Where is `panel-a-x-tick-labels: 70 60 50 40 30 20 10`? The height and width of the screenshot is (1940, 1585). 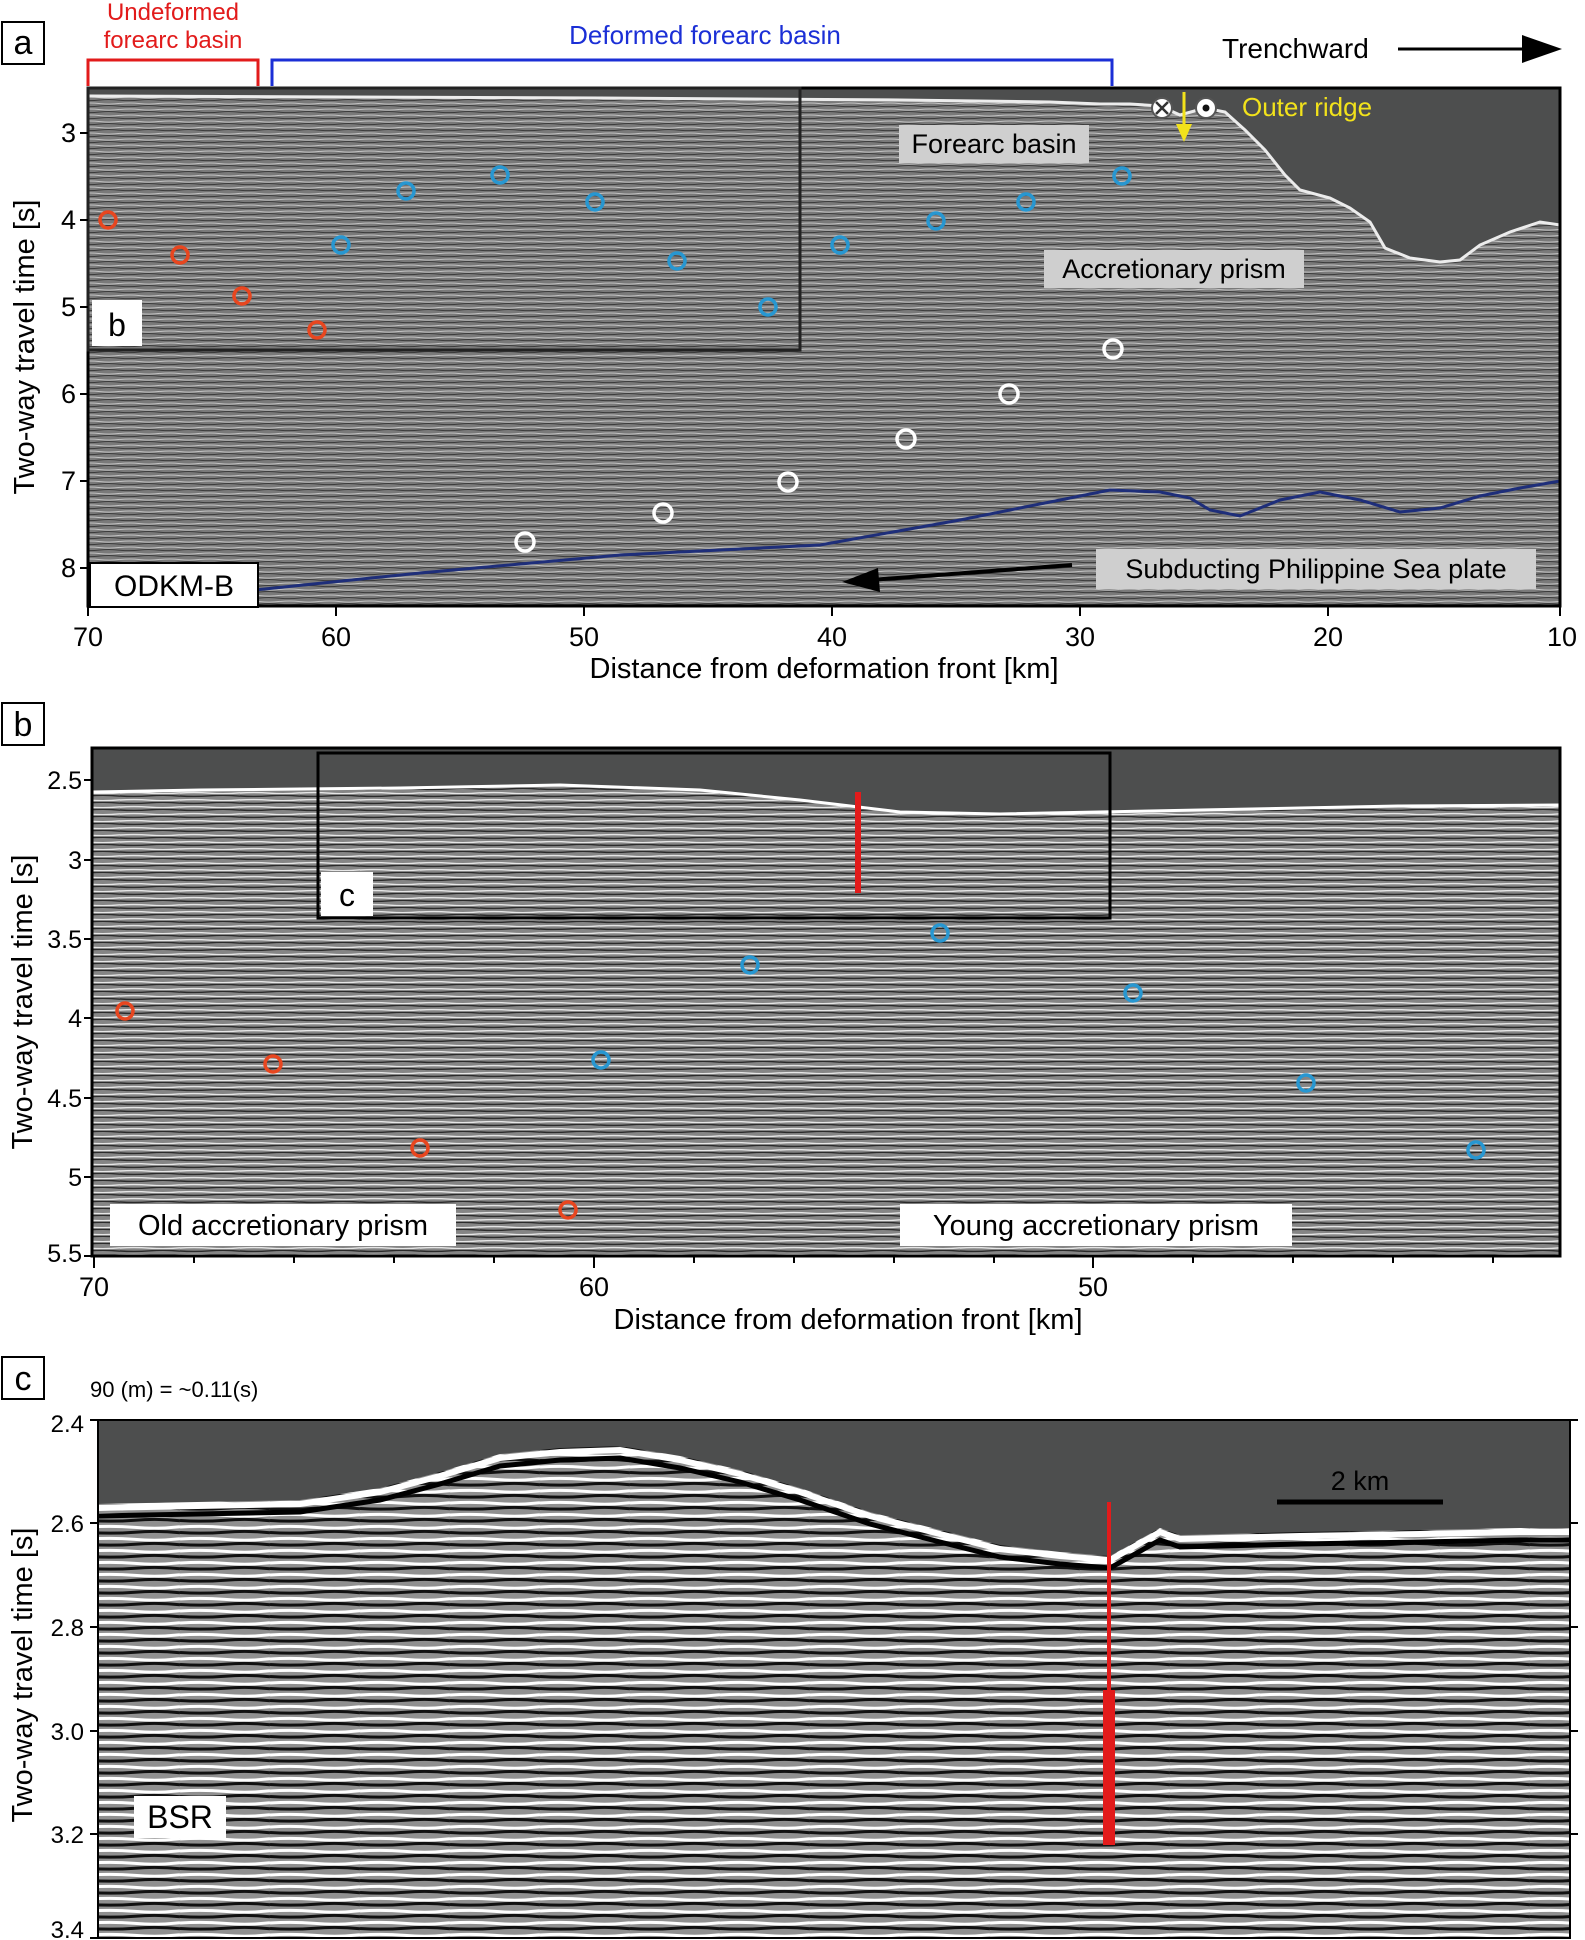 panel-a-x-tick-labels: 70 60 50 40 30 20 10 is located at coordinates (825, 637).